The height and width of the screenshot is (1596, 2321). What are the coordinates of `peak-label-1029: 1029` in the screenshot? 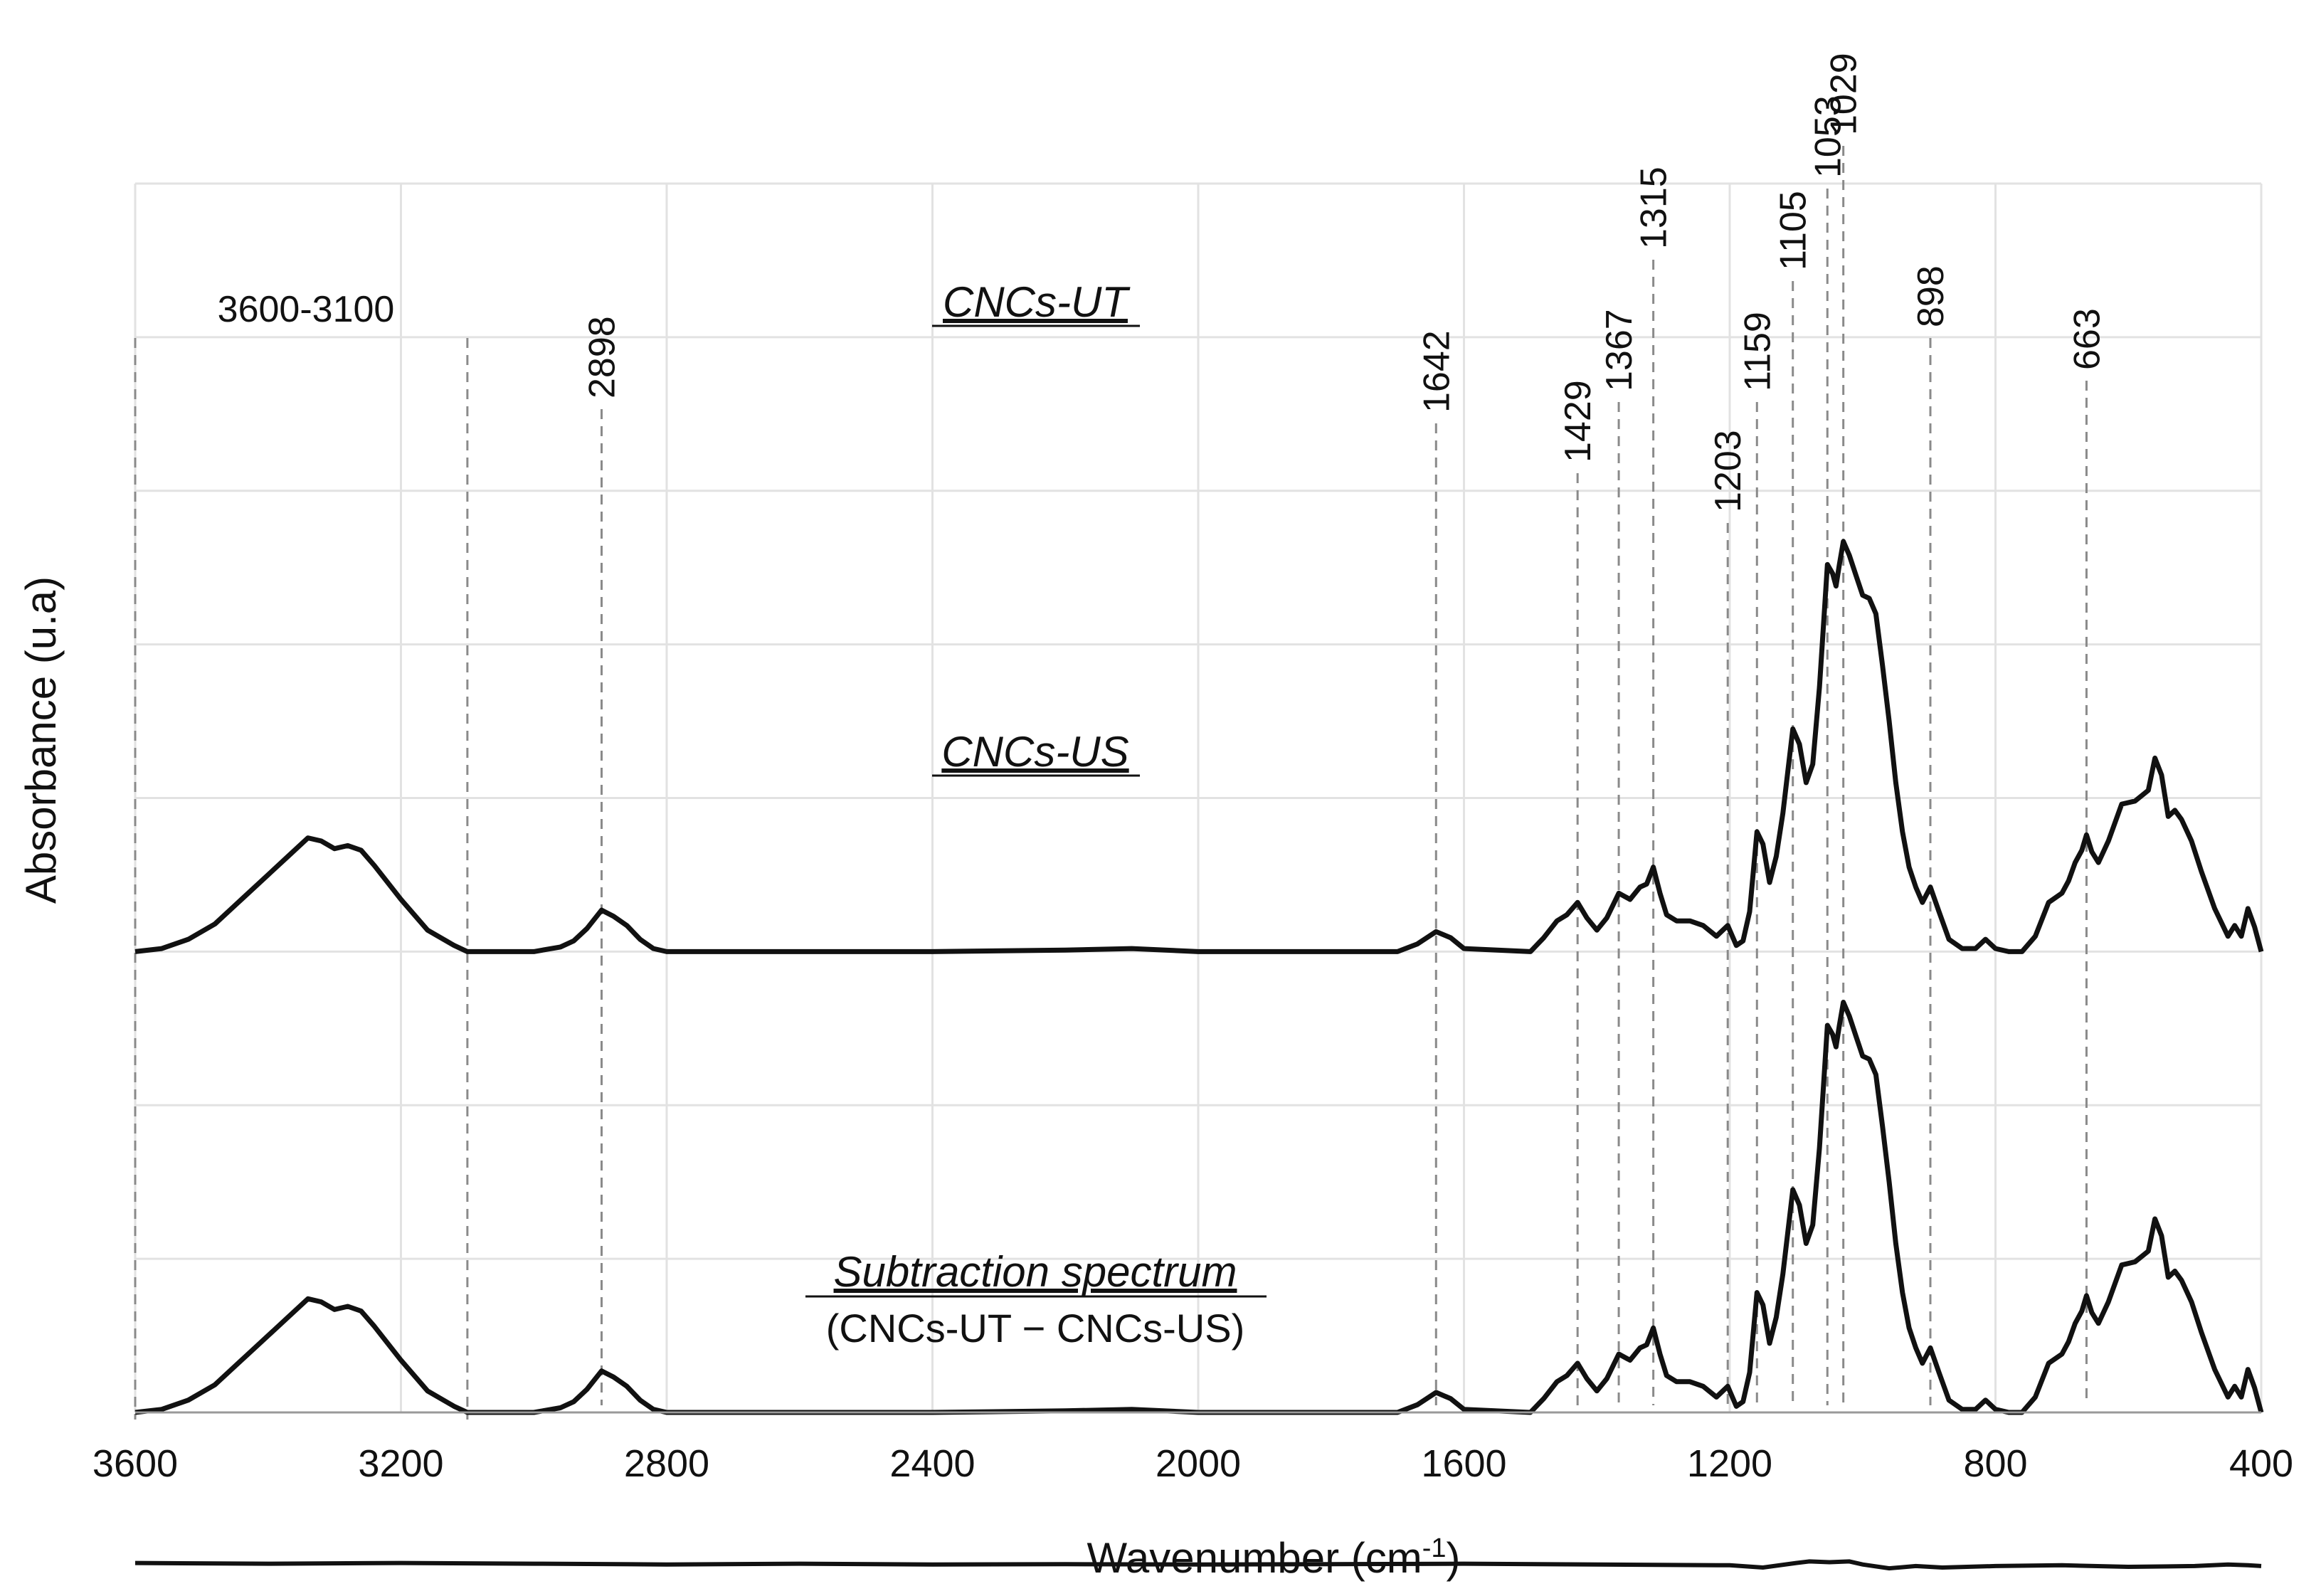 It's located at (1844, 94).